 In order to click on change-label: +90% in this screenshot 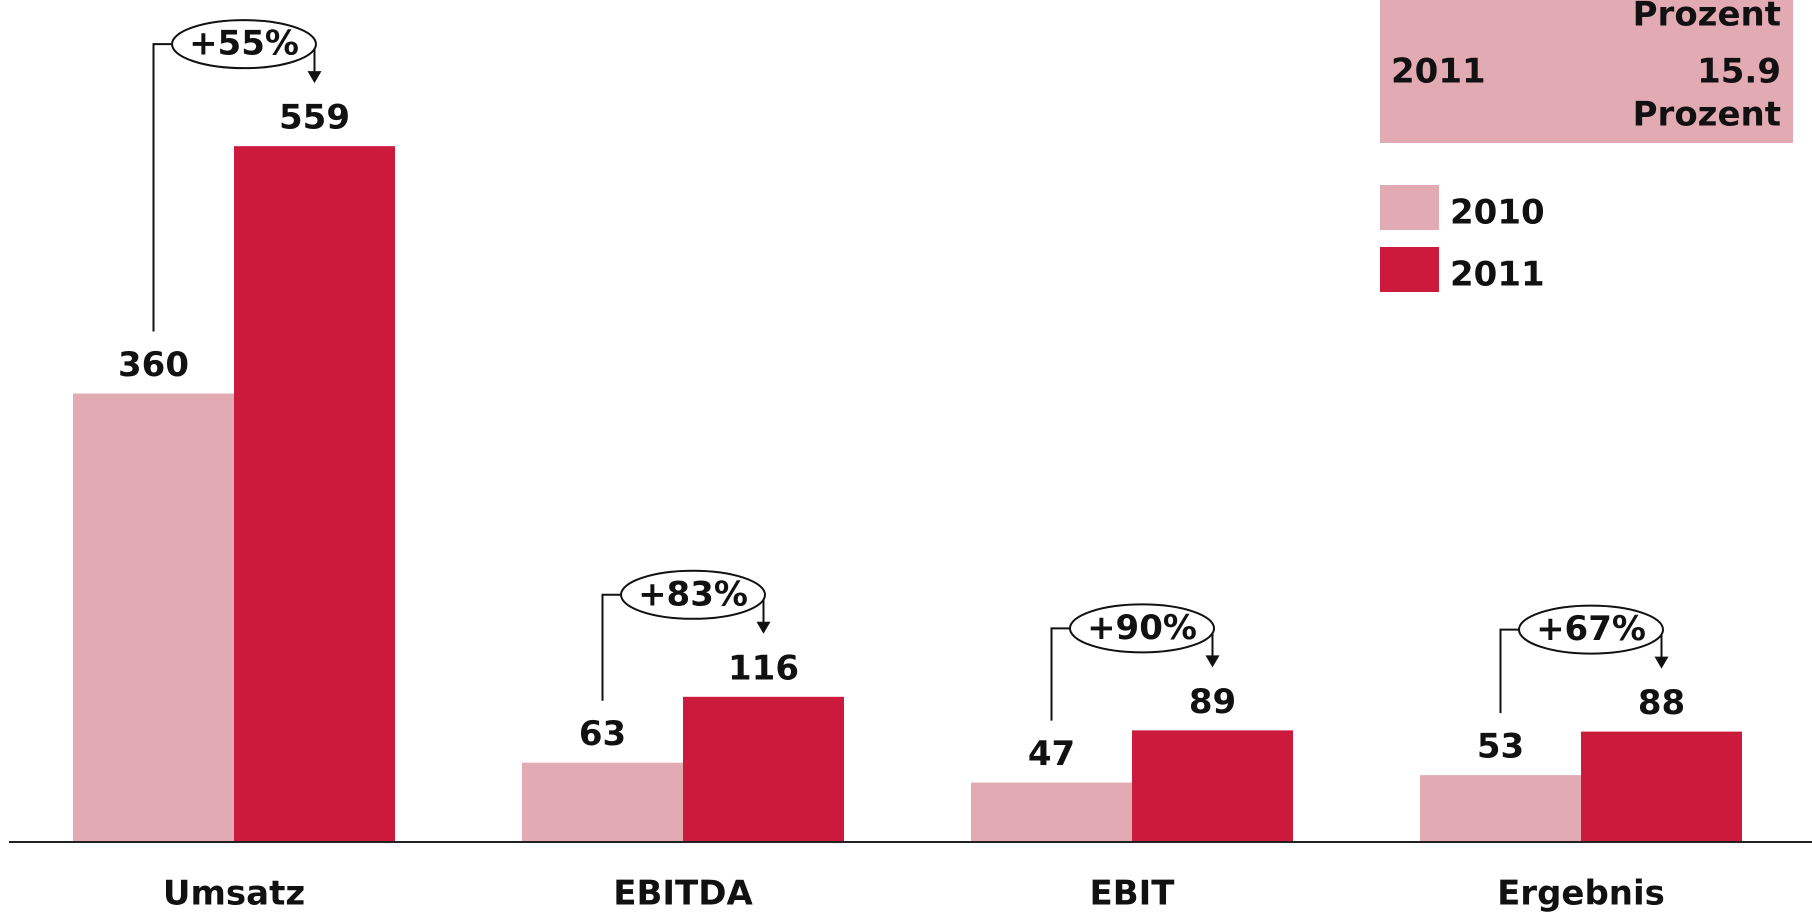, I will do `click(1142, 628)`.